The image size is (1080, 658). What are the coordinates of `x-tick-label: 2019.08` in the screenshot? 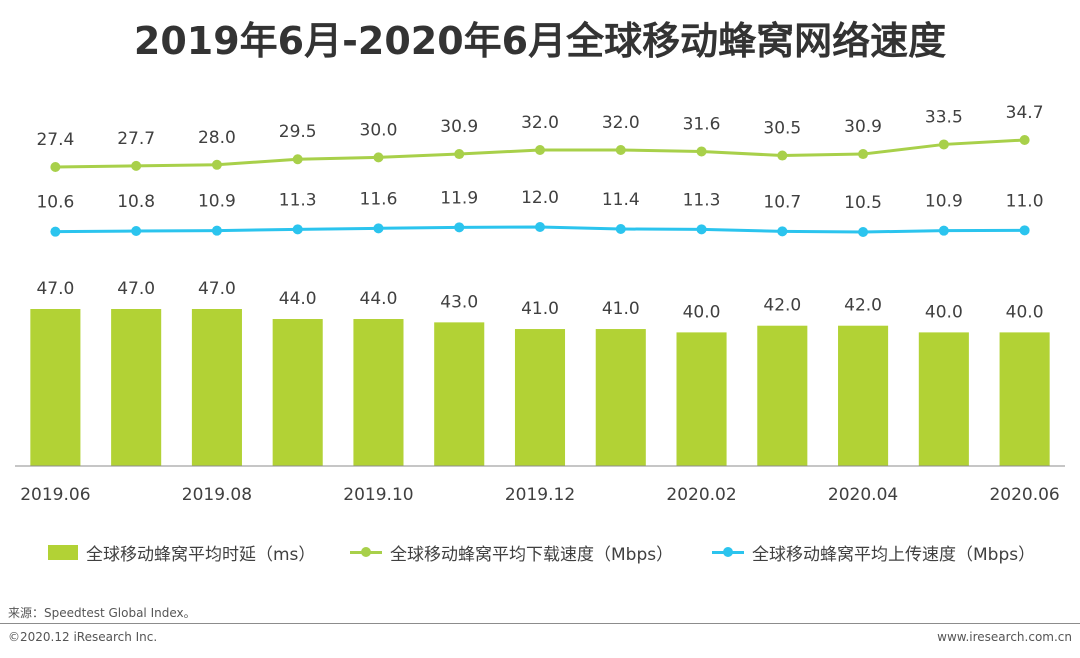 It's located at (217, 495).